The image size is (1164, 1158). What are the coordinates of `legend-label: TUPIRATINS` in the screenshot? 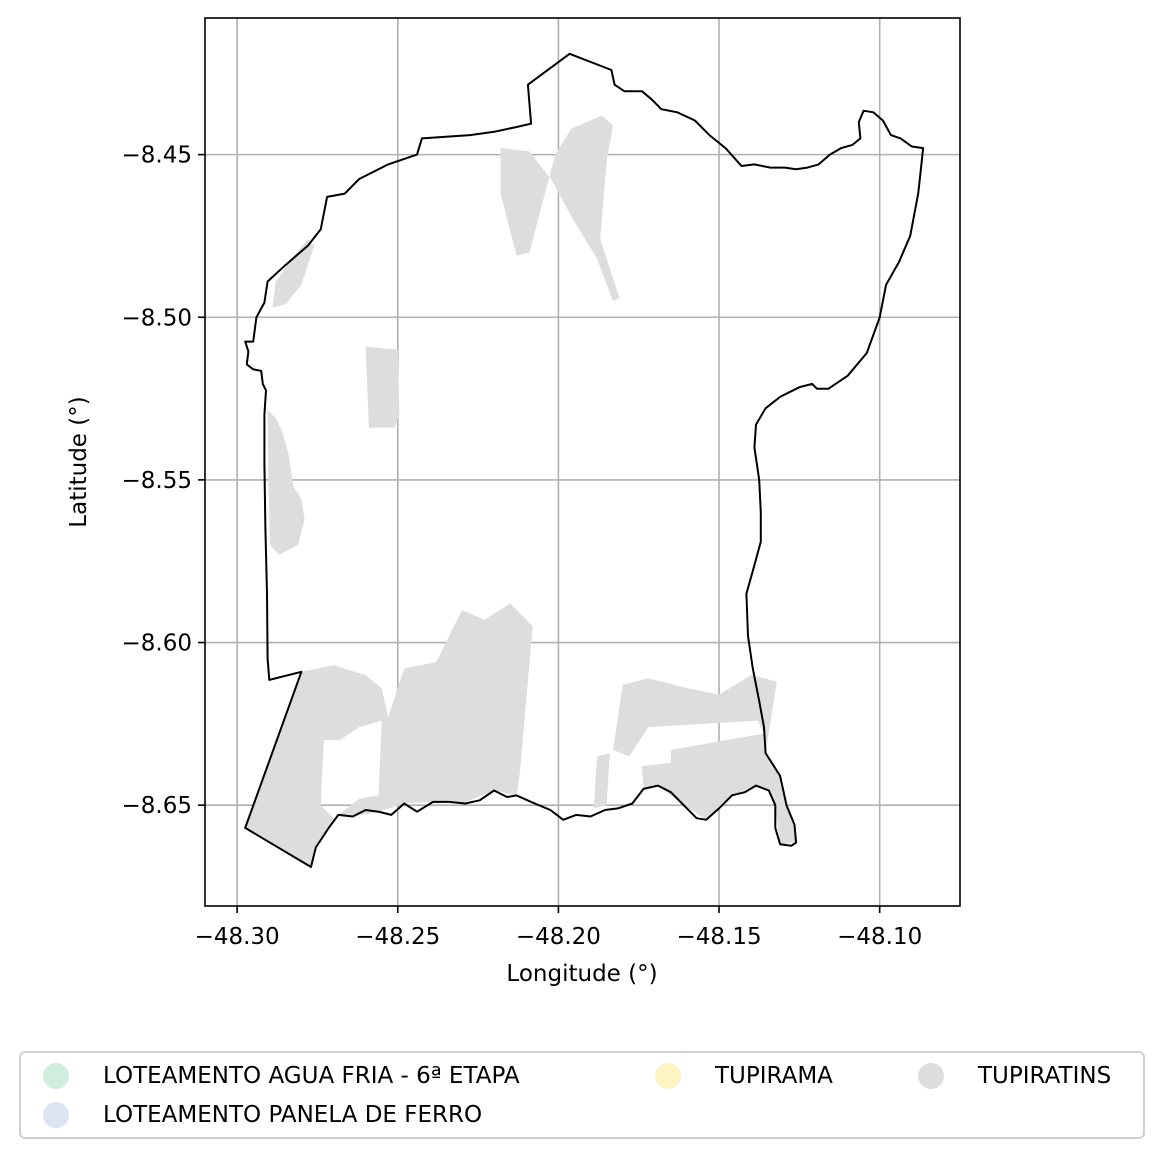 It's located at (1044, 1076).